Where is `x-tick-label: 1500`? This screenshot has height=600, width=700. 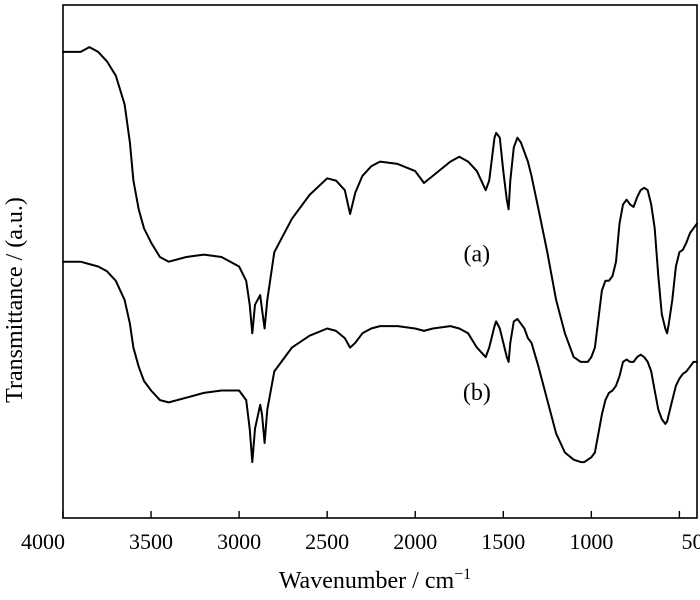 x-tick-label: 1500 is located at coordinates (503, 541).